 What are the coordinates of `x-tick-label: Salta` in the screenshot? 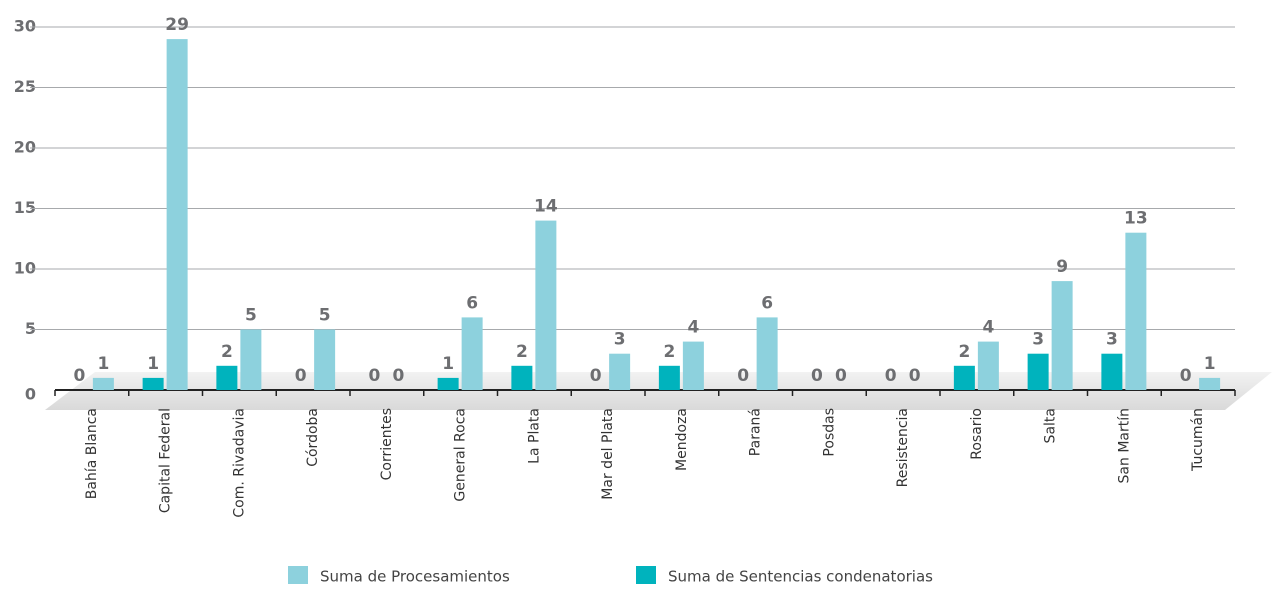 It's located at (1051, 425).